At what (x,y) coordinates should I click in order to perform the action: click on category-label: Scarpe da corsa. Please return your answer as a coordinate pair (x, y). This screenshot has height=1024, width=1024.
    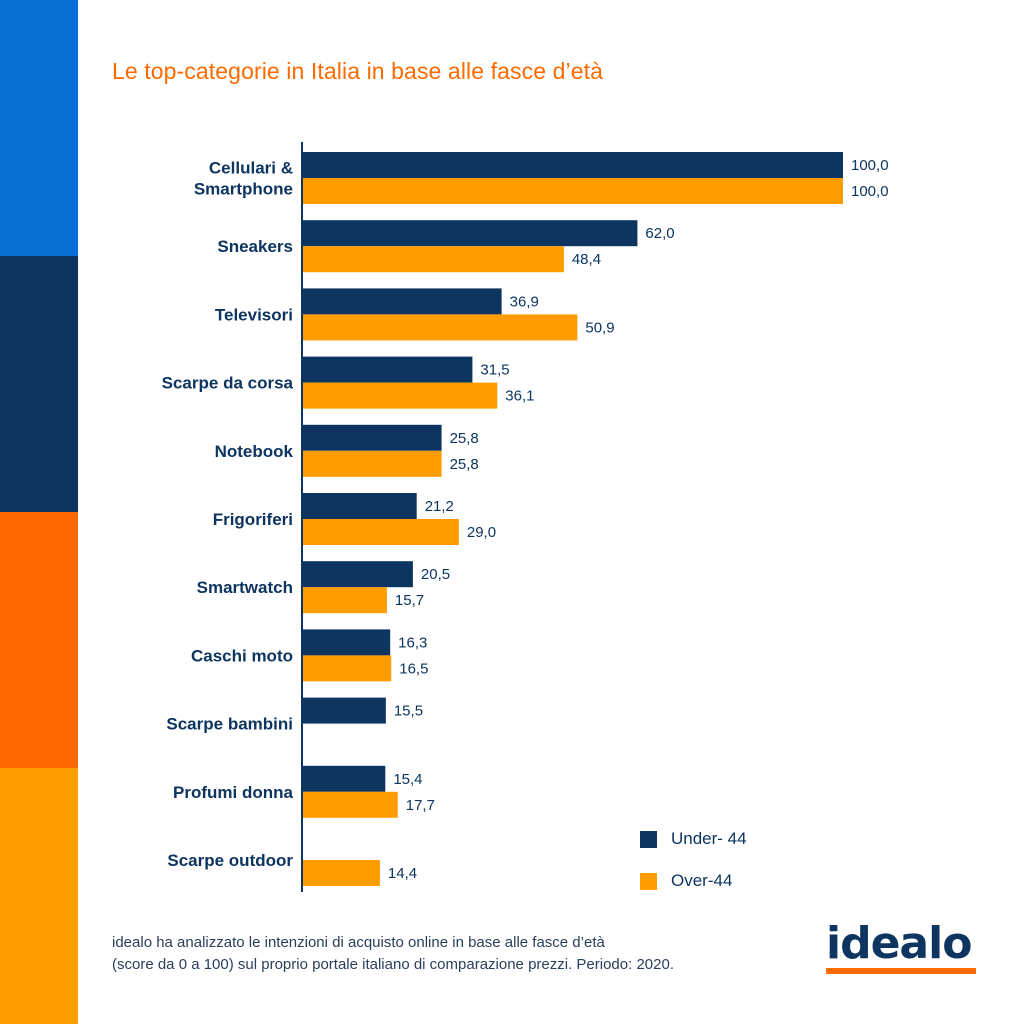
    Looking at the image, I should click on (228, 383).